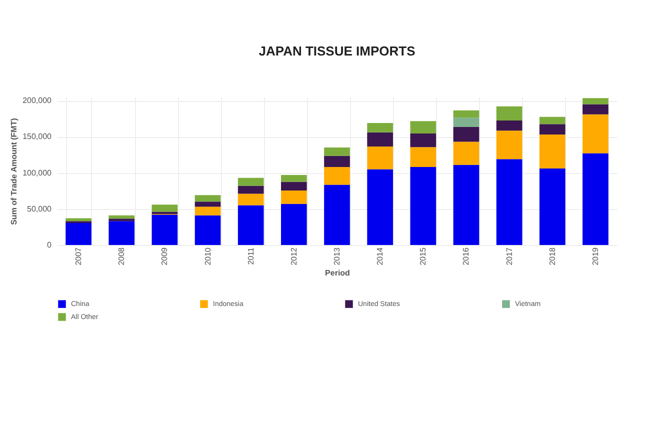  I want to click on x-tick-label: 2018, so click(552, 256).